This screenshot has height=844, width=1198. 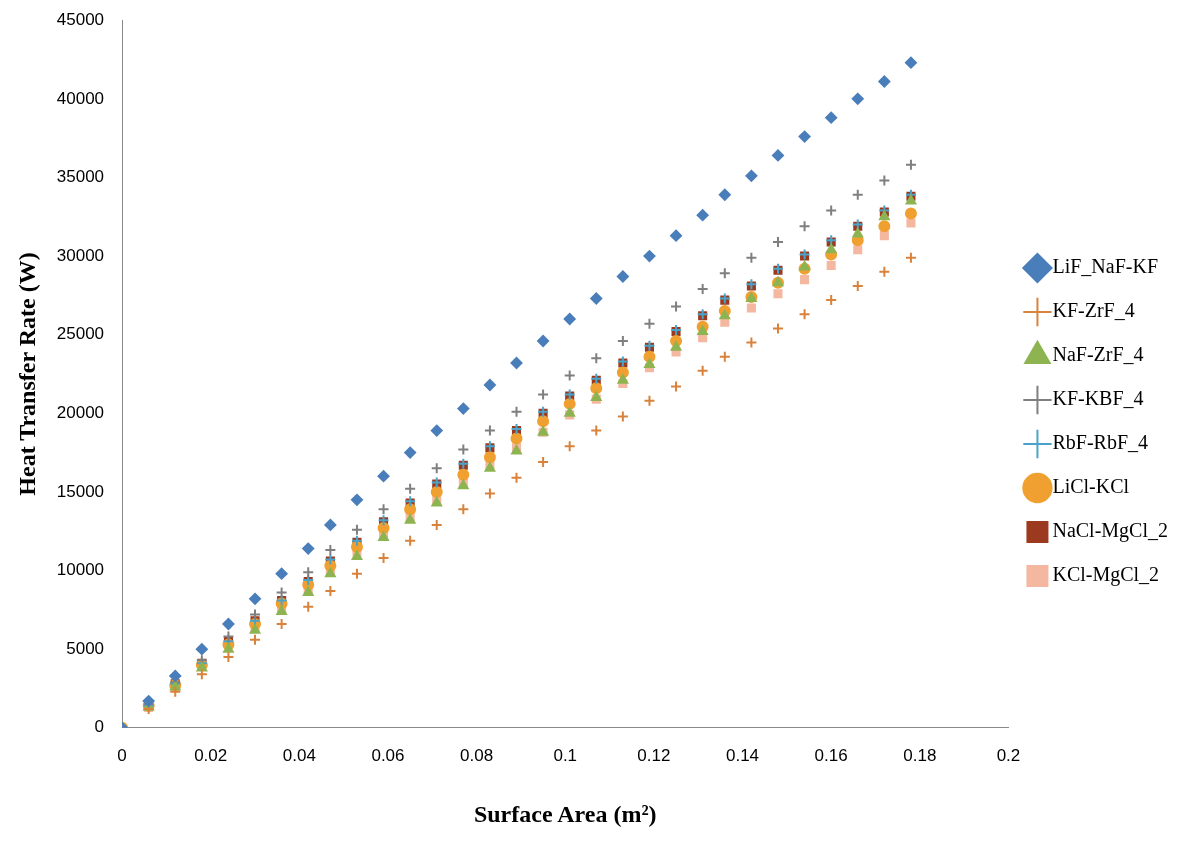 What do you see at coordinates (388, 755) in the screenshot?
I see `x-tick-label: 0.06` at bounding box center [388, 755].